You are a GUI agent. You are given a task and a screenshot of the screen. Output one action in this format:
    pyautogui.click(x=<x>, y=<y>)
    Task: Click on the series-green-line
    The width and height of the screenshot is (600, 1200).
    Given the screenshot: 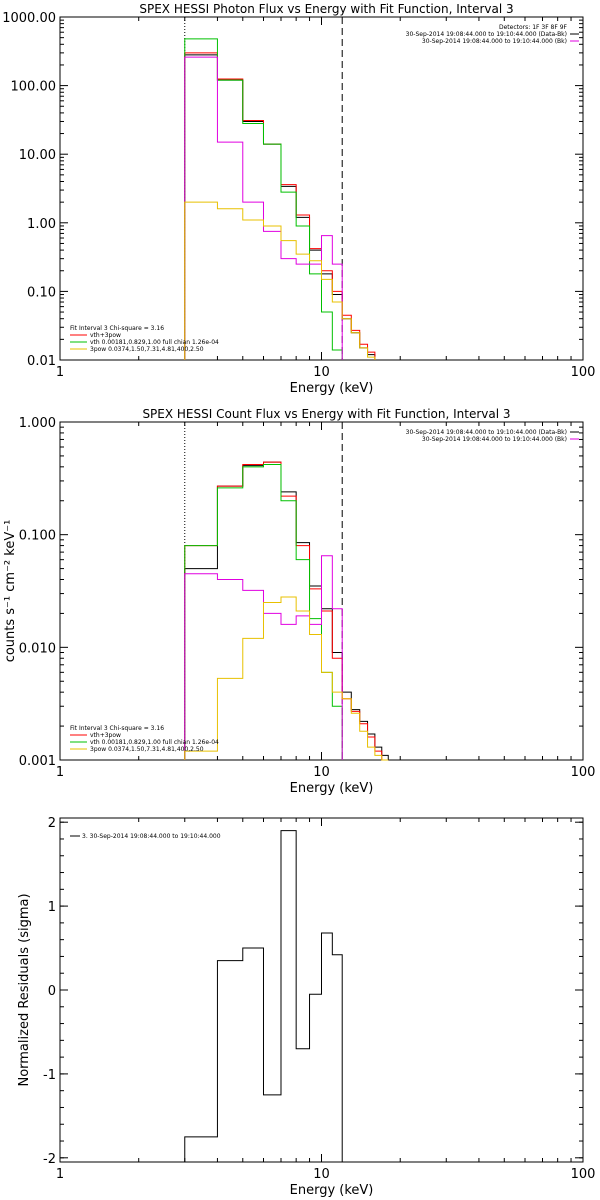 What is the action you would take?
    pyautogui.click(x=263, y=199)
    